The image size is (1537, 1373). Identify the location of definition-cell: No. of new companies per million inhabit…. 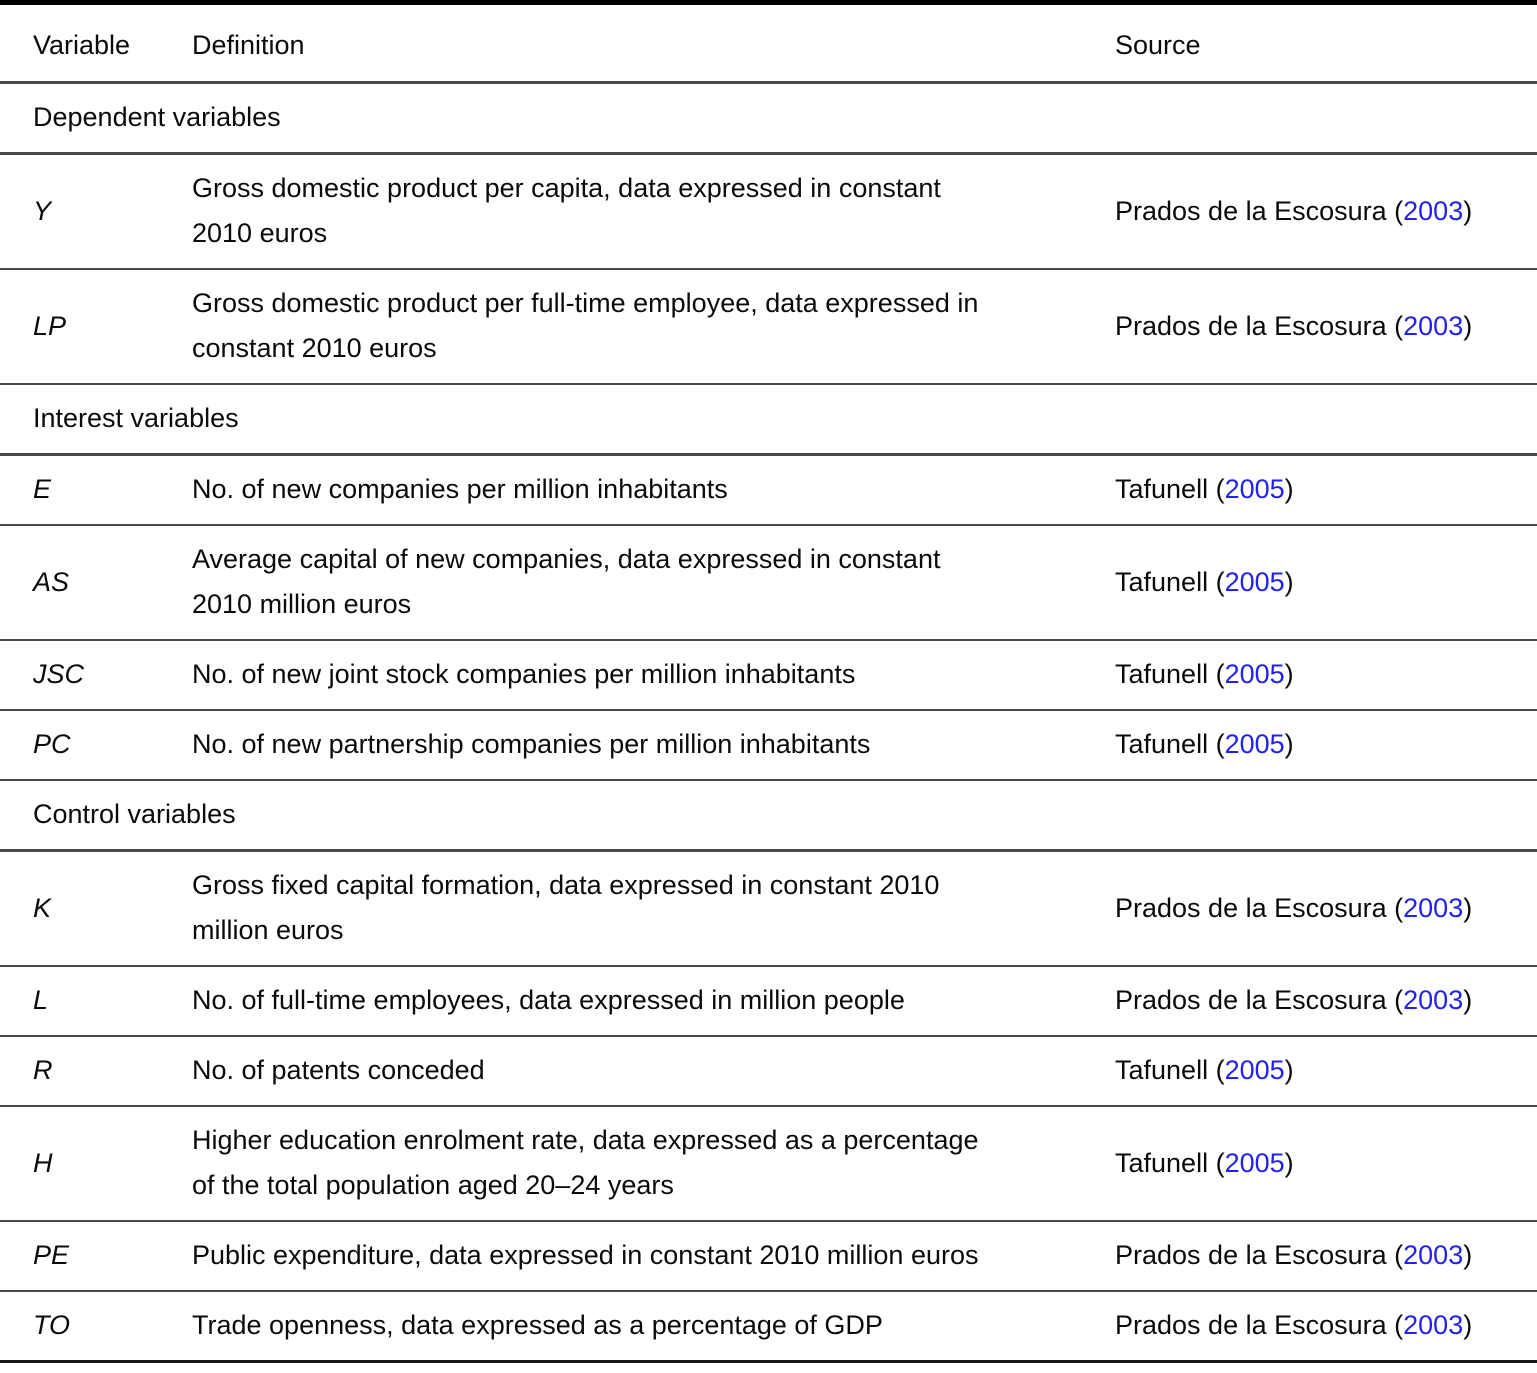
(653, 490).